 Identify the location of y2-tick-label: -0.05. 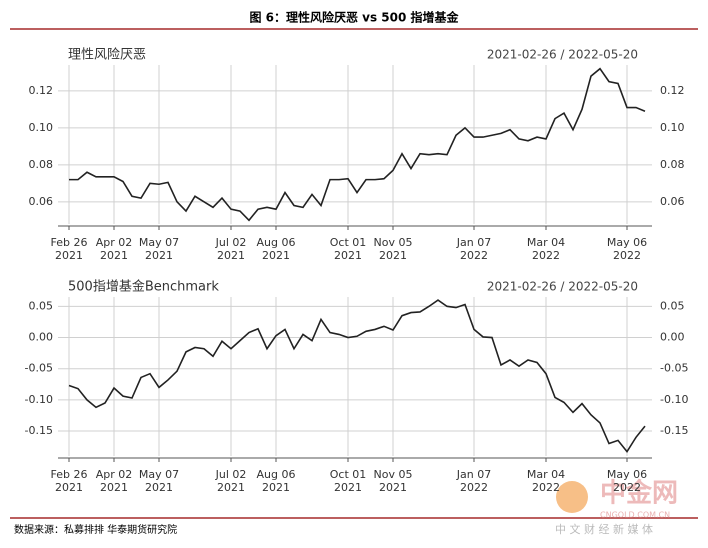
(674, 368).